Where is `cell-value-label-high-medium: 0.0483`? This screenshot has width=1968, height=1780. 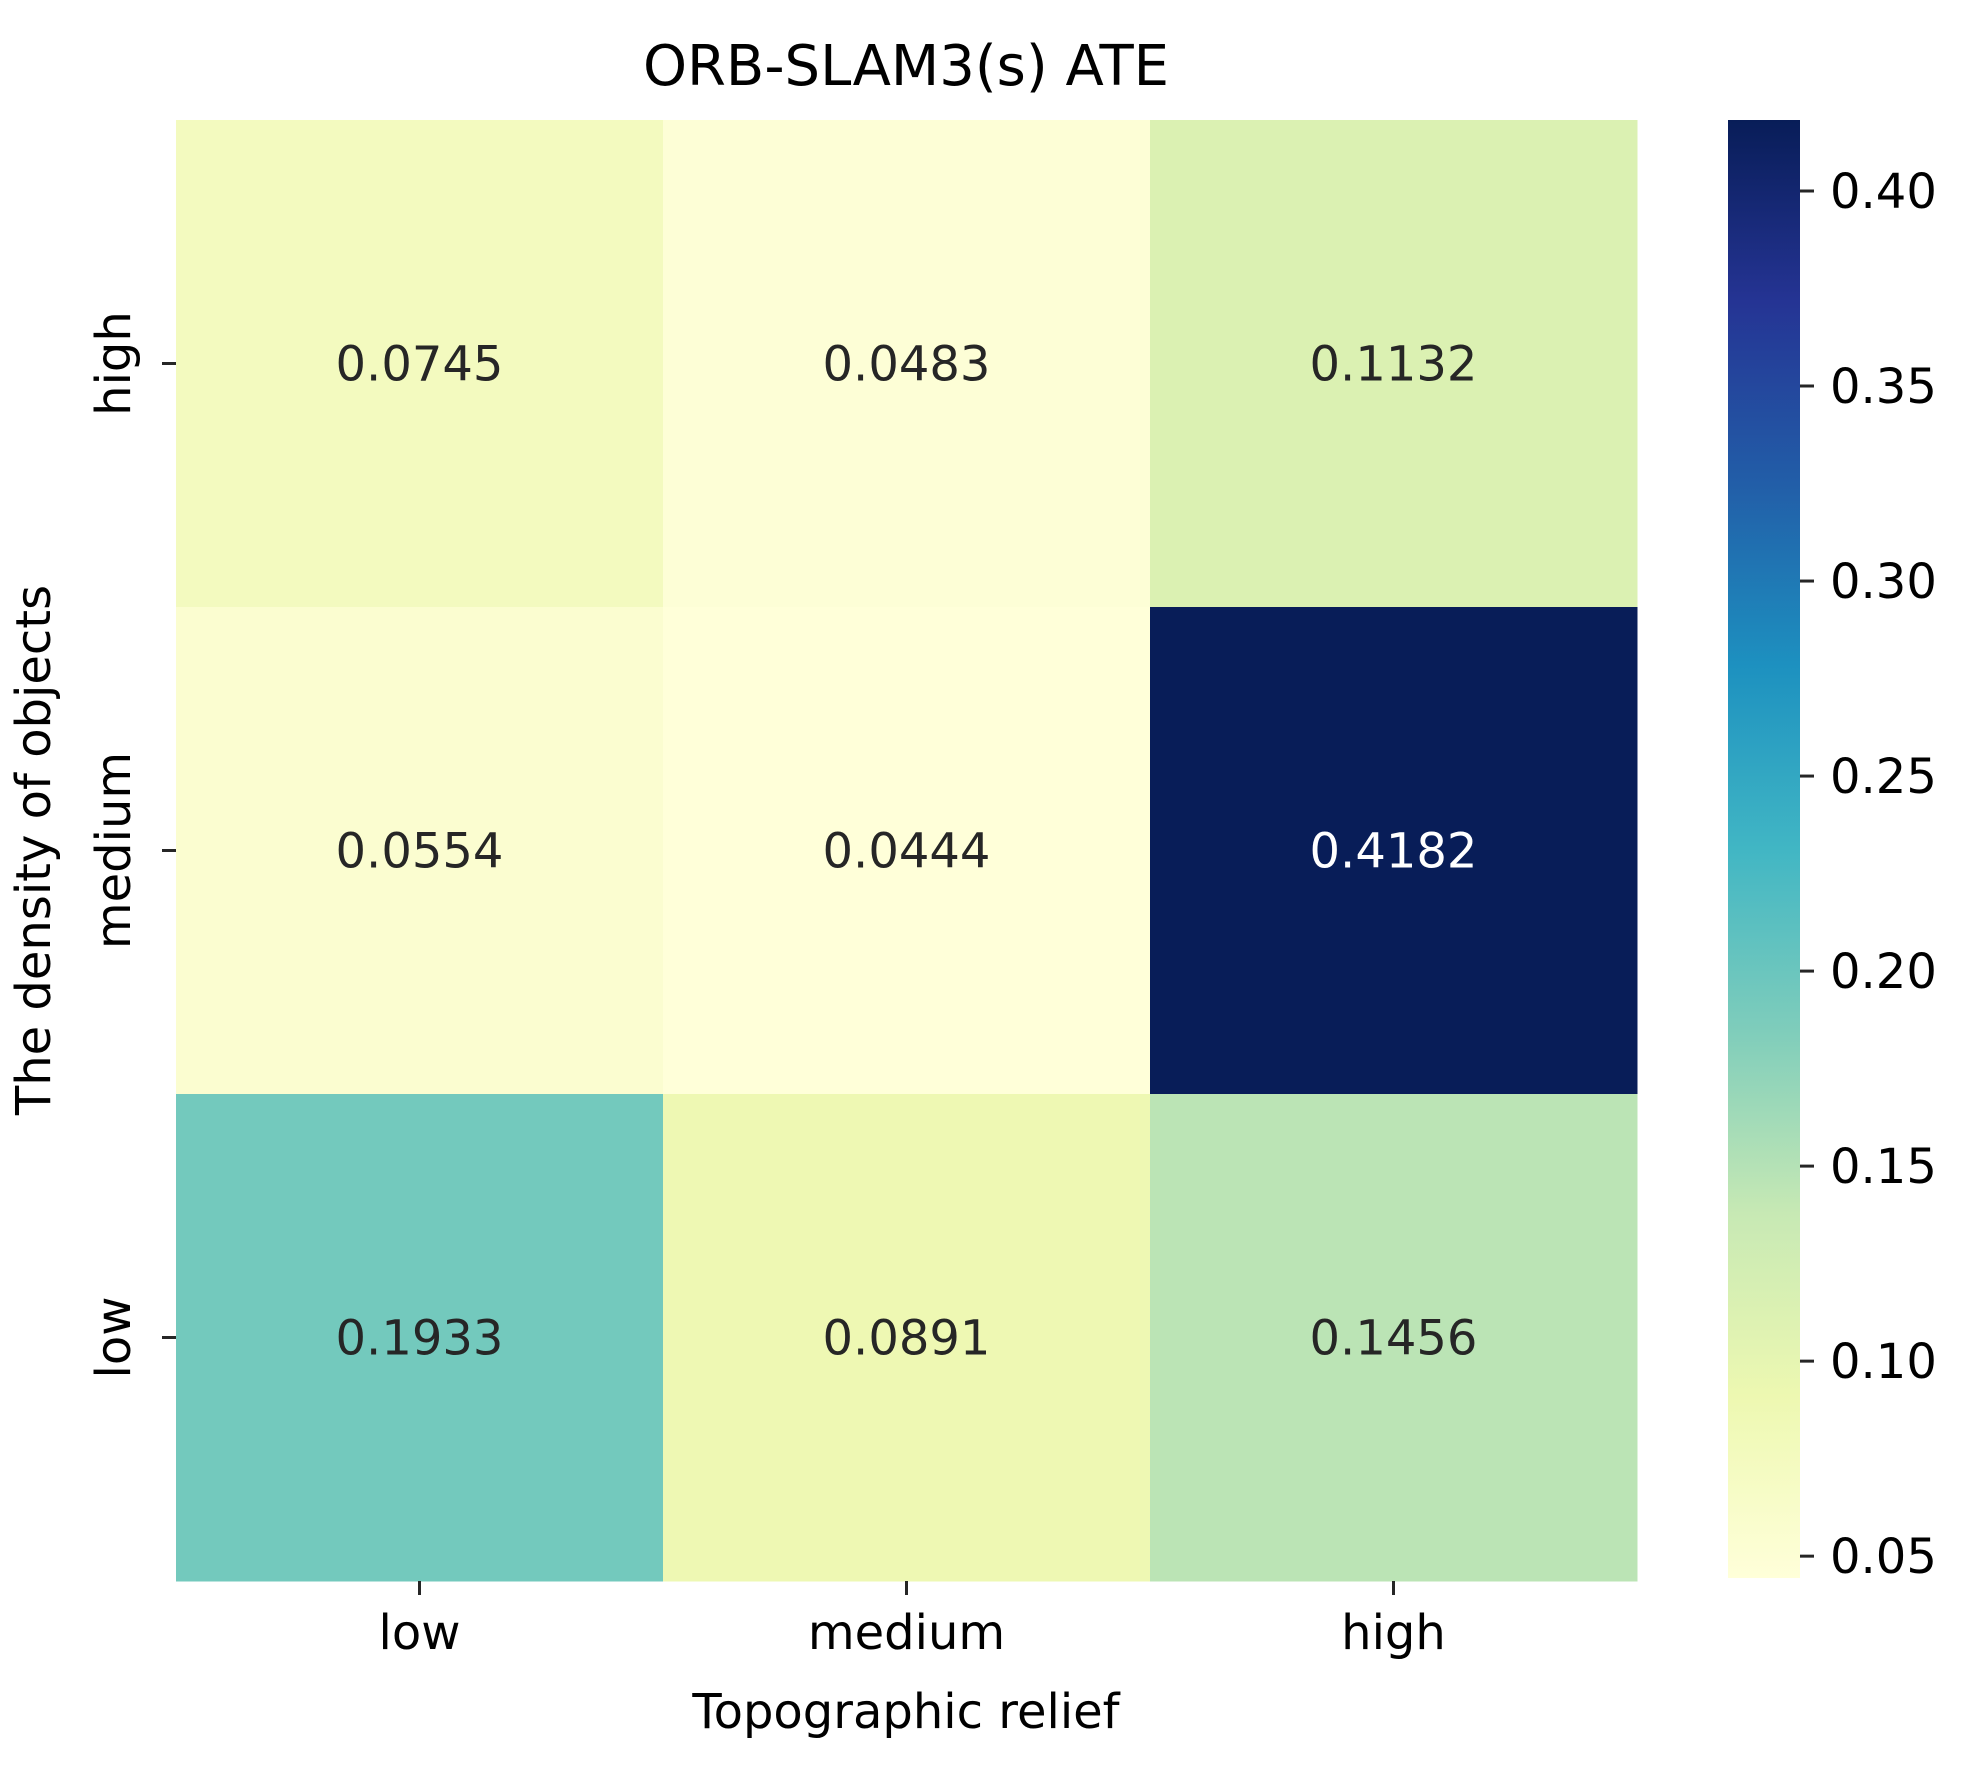 cell-value-label-high-medium: 0.0483 is located at coordinates (907, 365).